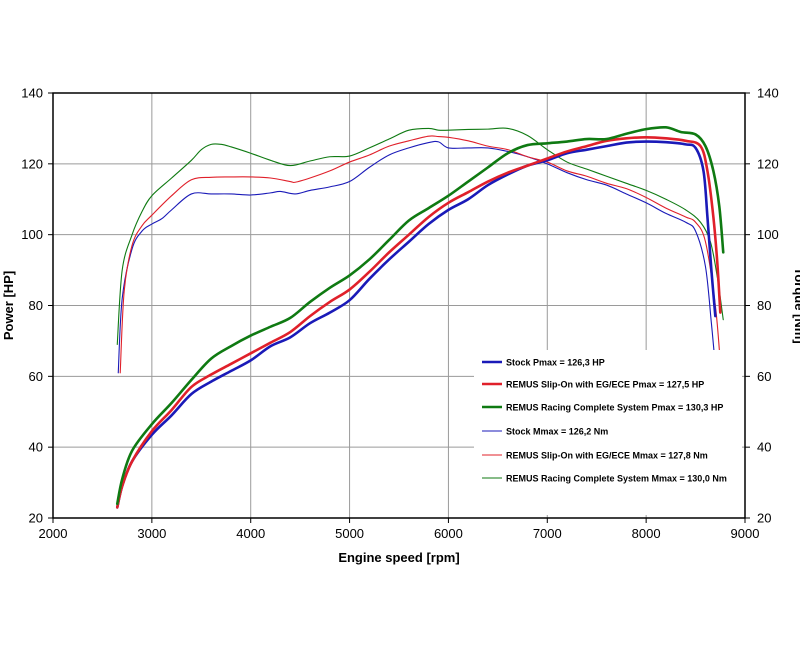 This screenshot has width=800, height=655. What do you see at coordinates (448, 533) in the screenshot?
I see `x-tick-label: 6000` at bounding box center [448, 533].